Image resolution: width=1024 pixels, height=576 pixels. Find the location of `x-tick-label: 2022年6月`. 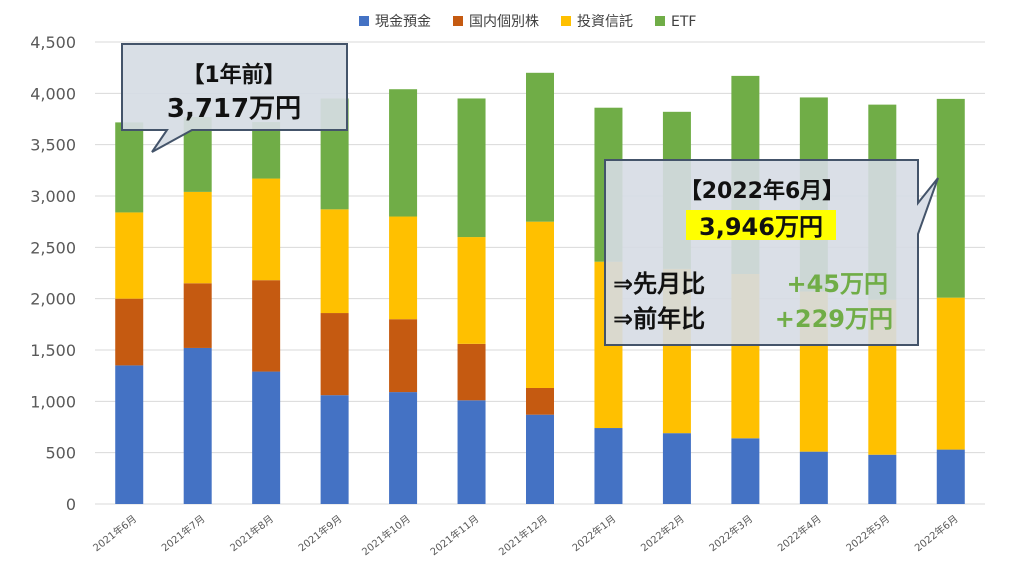

x-tick-label: 2022年6月 is located at coordinates (936, 533).